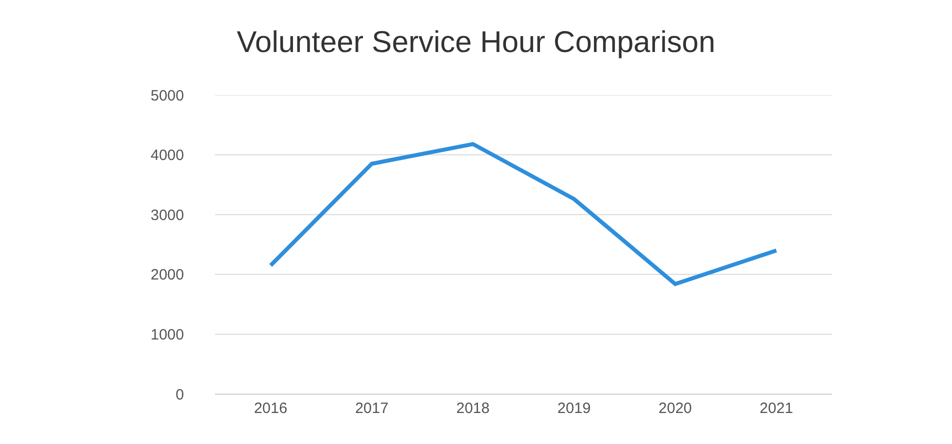 This screenshot has height=444, width=952. Describe the element at coordinates (180, 395) in the screenshot. I see `y-tick-label: 0` at that location.